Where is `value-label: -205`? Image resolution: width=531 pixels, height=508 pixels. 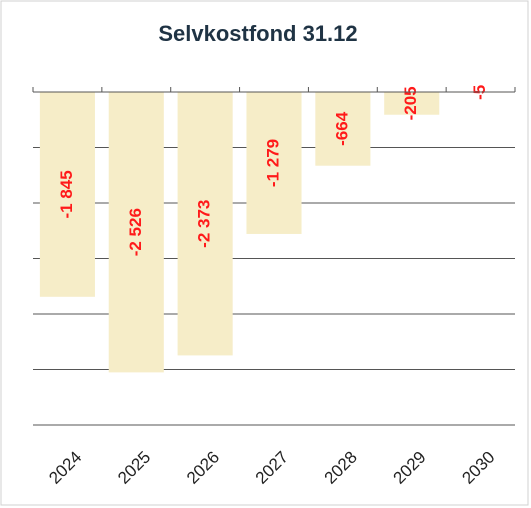
value-label: -205 is located at coordinates (410, 103).